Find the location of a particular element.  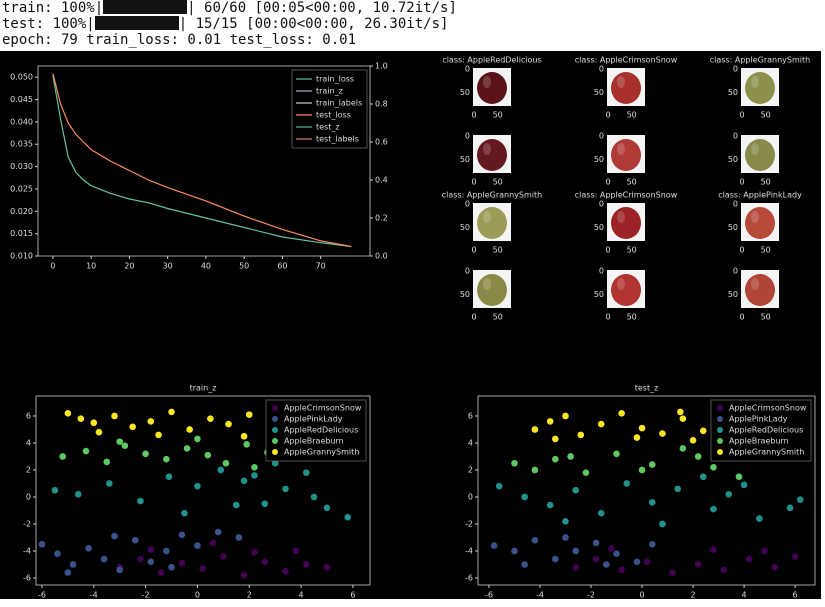

sample-title: class: AppleCrimsonSnow is located at coordinates (626, 195).